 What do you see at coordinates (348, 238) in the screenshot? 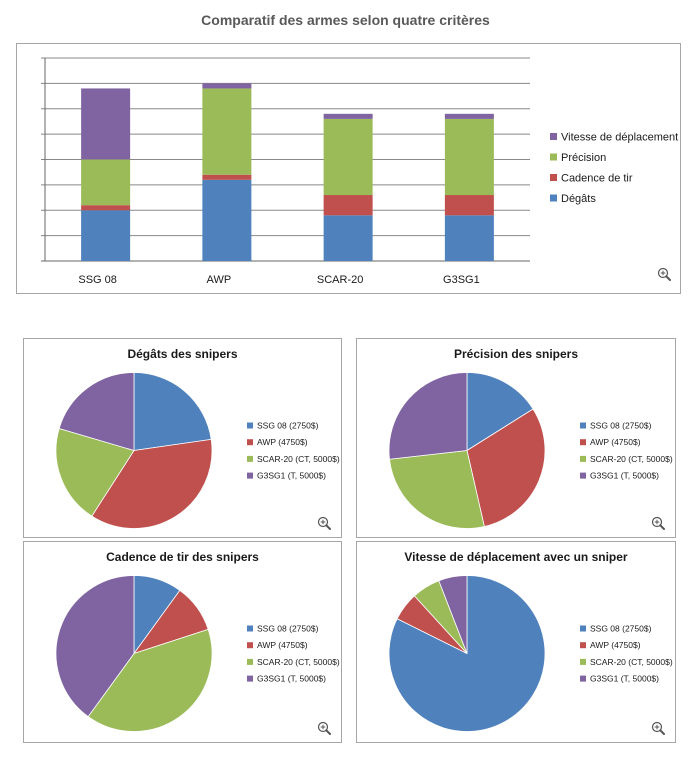
I see `bar-scar-20-degats` at bounding box center [348, 238].